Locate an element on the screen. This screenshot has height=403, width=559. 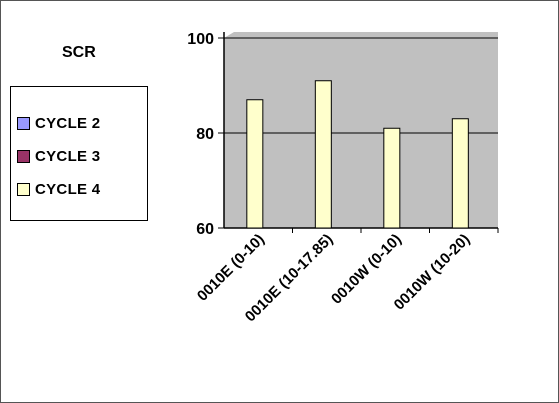
legend-title: SCR is located at coordinates (79, 52).